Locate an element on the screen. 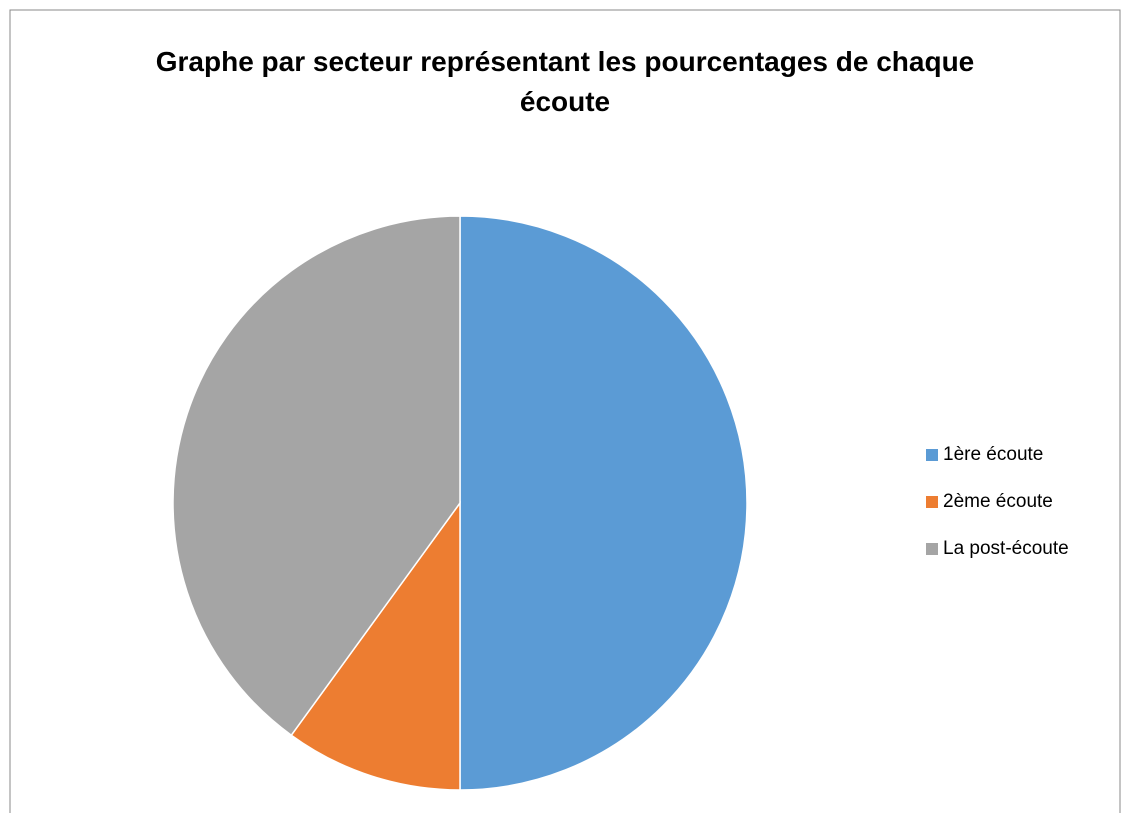  legend-label: La post-écoute is located at coordinates (1006, 548).